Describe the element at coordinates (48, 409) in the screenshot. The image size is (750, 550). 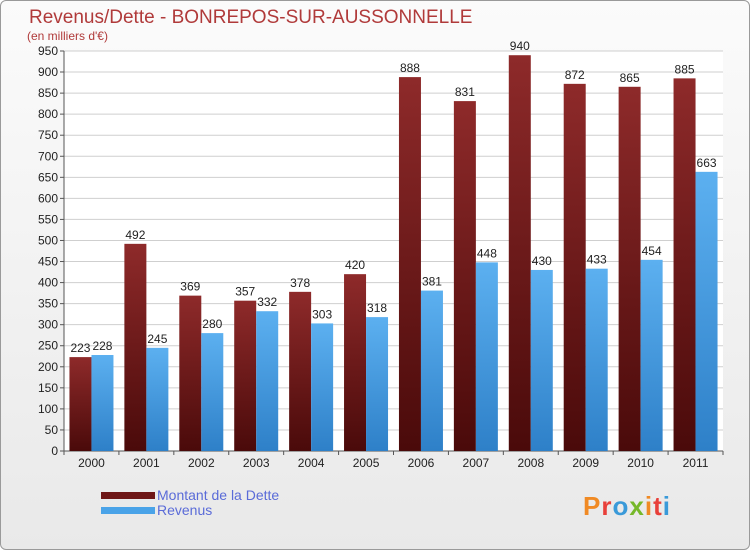
I see `y-tick-label: 100` at that location.